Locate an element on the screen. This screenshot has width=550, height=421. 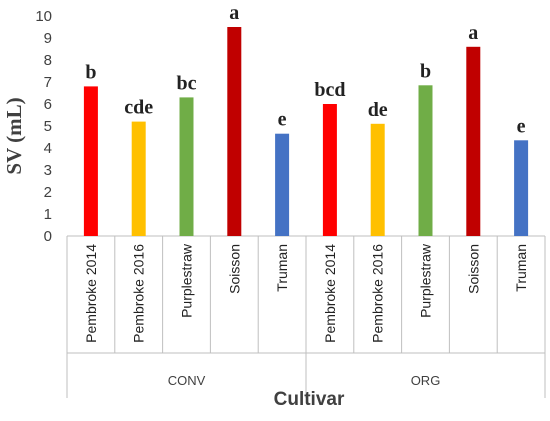
y-tick-label: 2 is located at coordinates (48, 192).